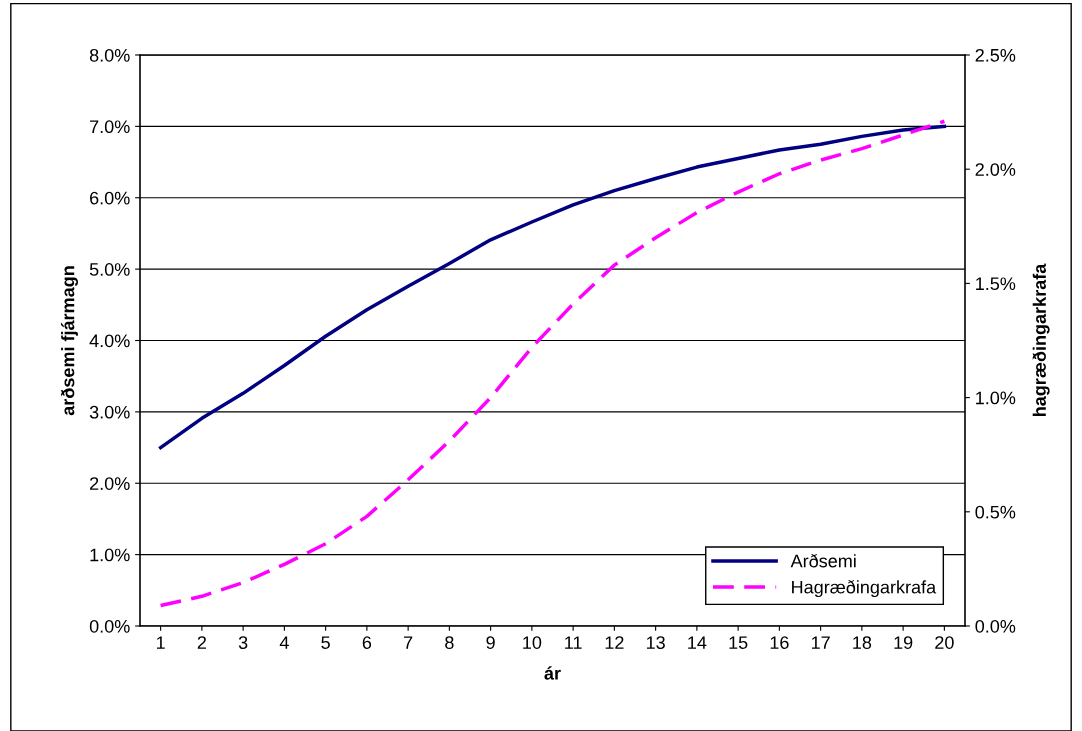  What do you see at coordinates (325, 642) in the screenshot?
I see `x-tick-label: 5` at bounding box center [325, 642].